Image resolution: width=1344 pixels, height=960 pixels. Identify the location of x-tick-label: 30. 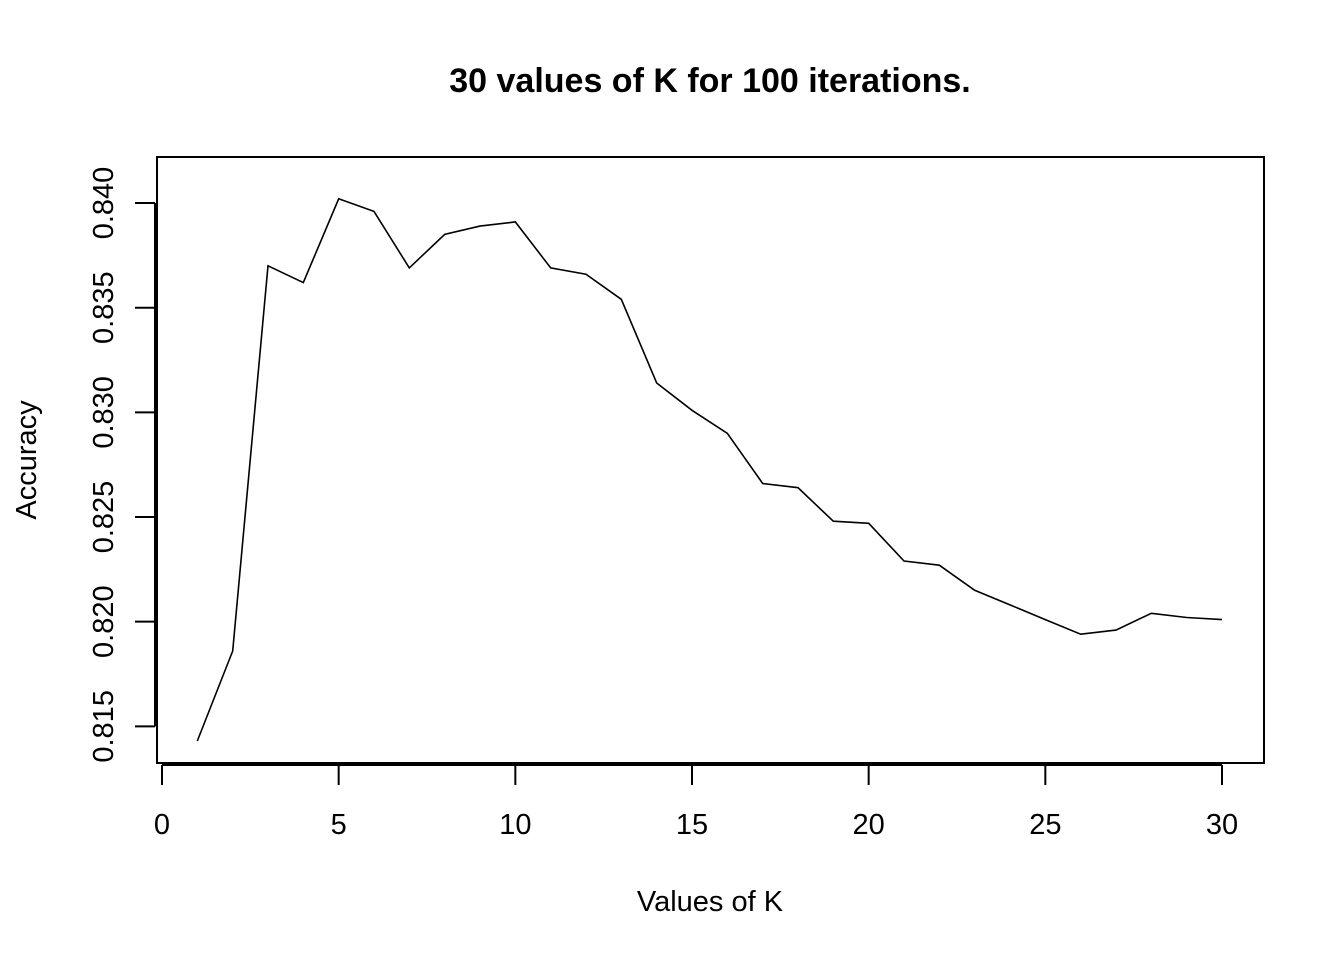
(1222, 825).